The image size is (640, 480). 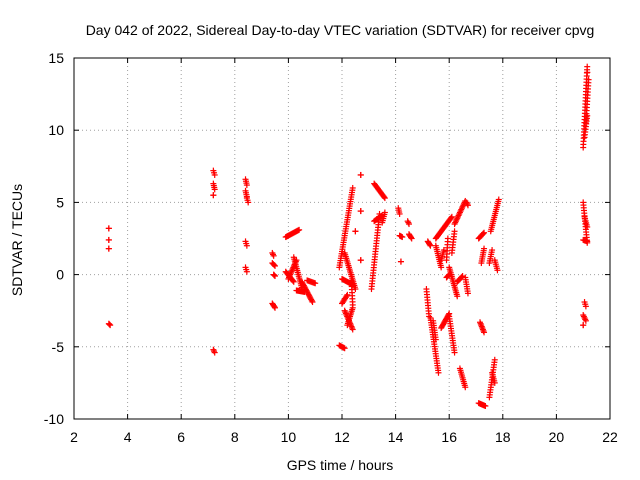 What do you see at coordinates (128, 437) in the screenshot?
I see `x-tick-label: 4` at bounding box center [128, 437].